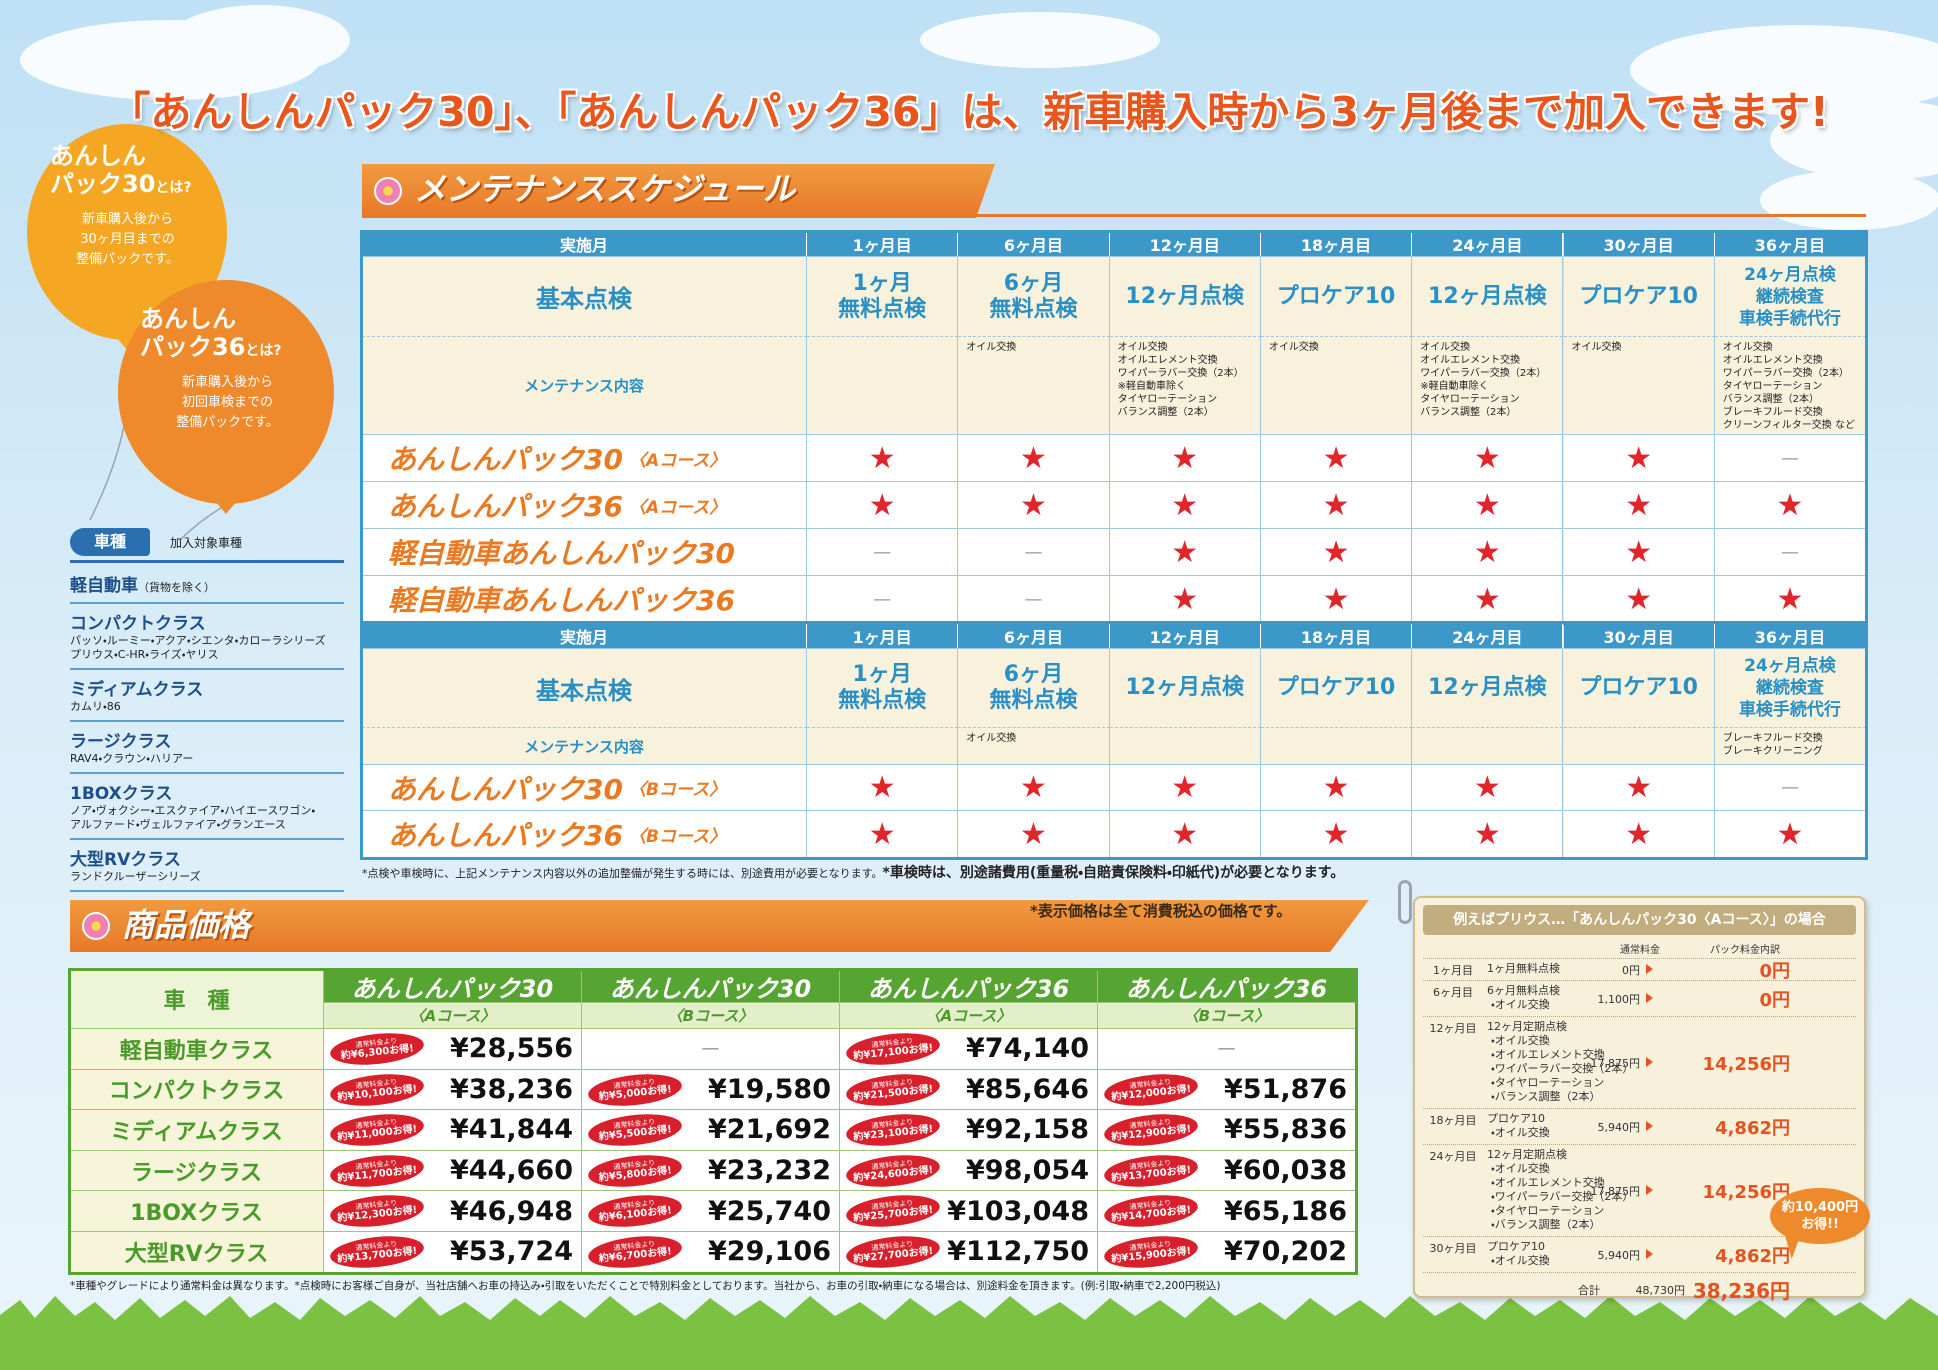 This screenshot has height=1370, width=1938. I want to click on table-cell: 〈Aコース〉, so click(453, 1016).